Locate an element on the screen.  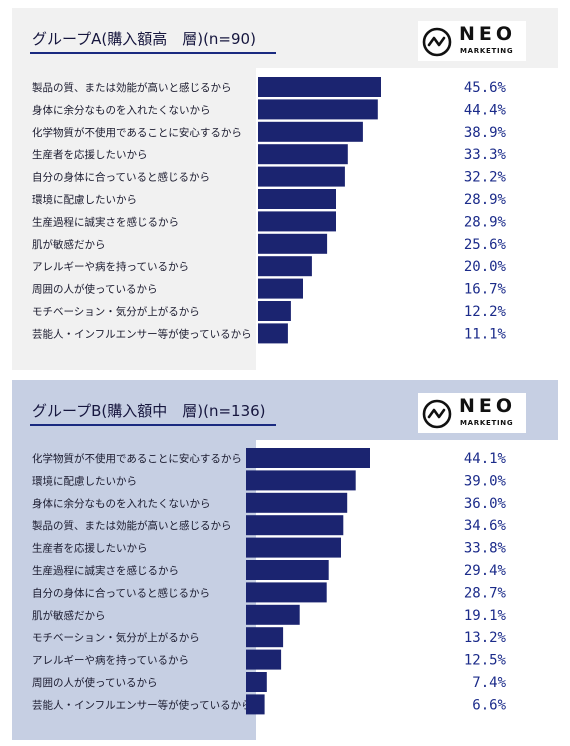
category-label-a: 自分の身体に合っていると感じるから is located at coordinates (121, 177).